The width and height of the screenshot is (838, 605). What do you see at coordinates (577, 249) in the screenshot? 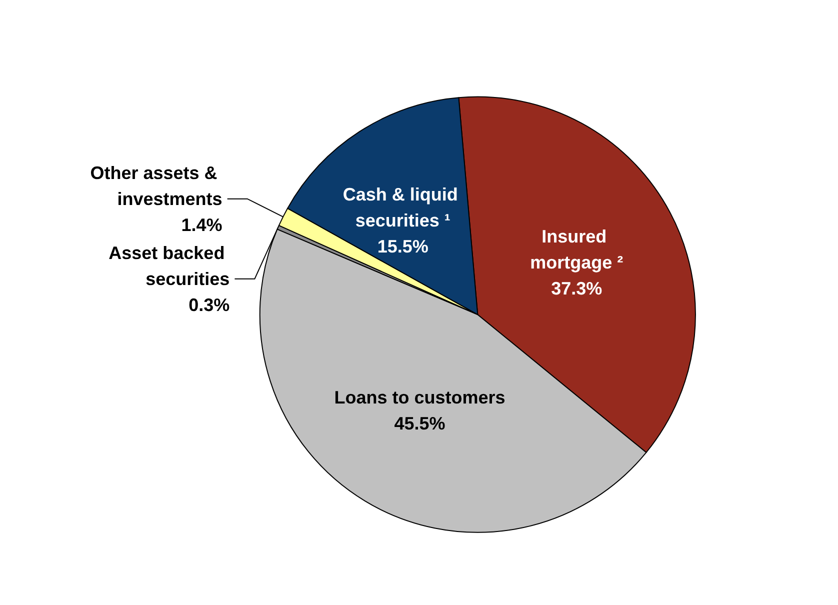
I see `slice-label: Insured mortgage ²` at bounding box center [577, 249].